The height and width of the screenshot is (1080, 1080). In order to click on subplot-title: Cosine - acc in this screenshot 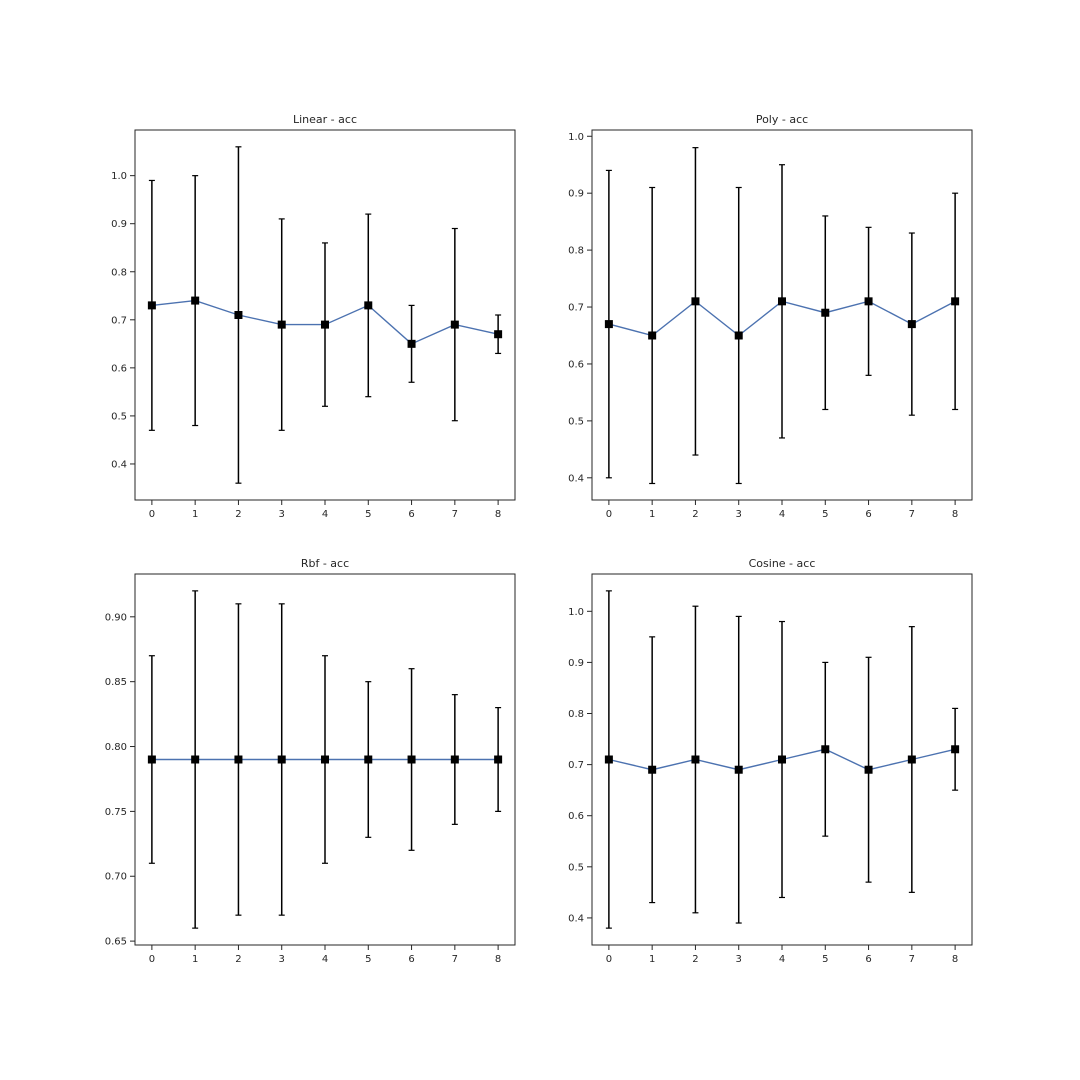, I will do `click(782, 563)`.